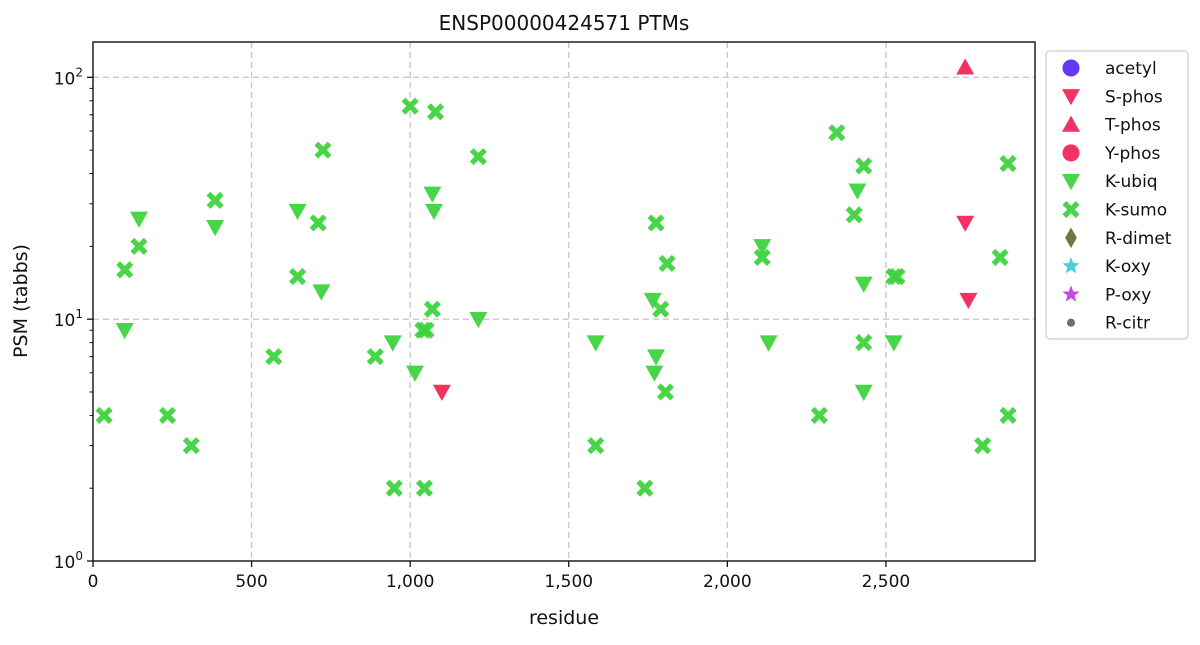 This screenshot has height=645, width=1200. Describe the element at coordinates (568, 582) in the screenshot. I see `x-tick-label: 1,500` at that location.